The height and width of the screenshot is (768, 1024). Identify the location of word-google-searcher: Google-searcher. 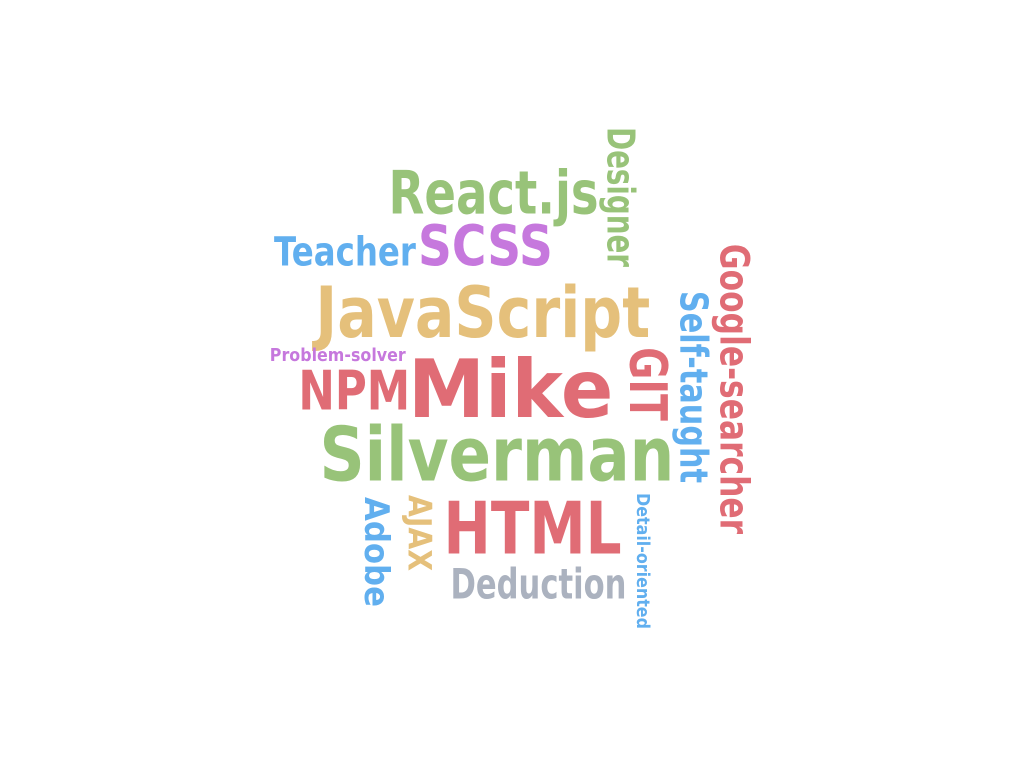
(734, 389).